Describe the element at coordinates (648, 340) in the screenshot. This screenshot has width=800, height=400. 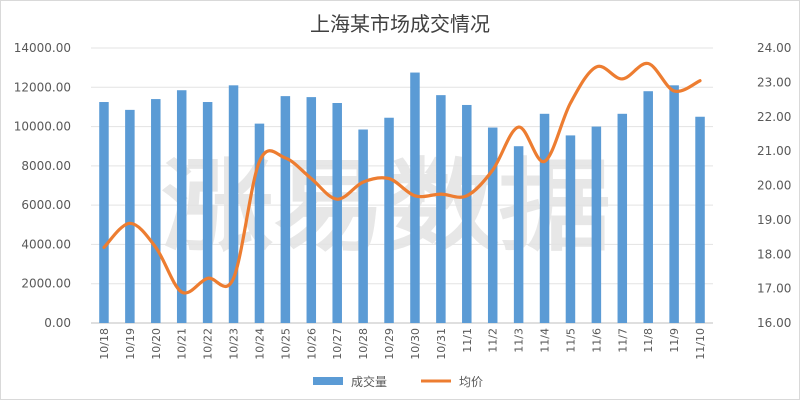
I see `x-tick-label: 11/8` at that location.